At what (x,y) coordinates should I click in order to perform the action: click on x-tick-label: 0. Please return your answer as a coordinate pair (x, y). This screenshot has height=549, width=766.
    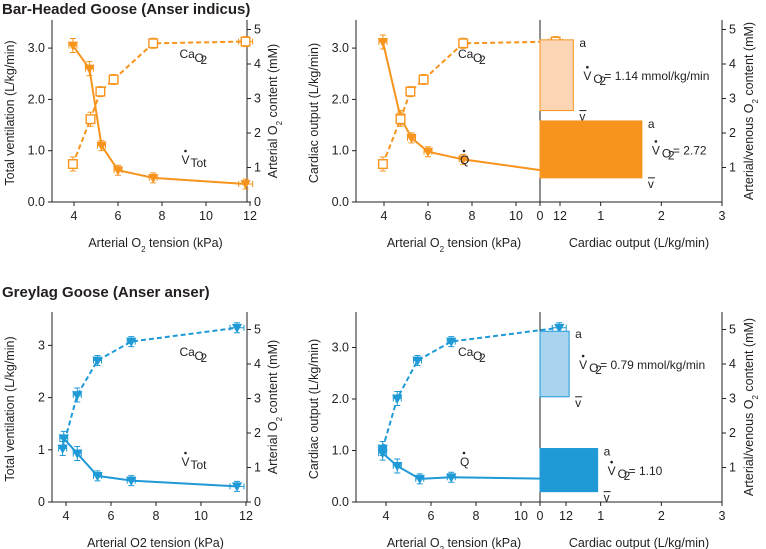
    Looking at the image, I should click on (540, 516).